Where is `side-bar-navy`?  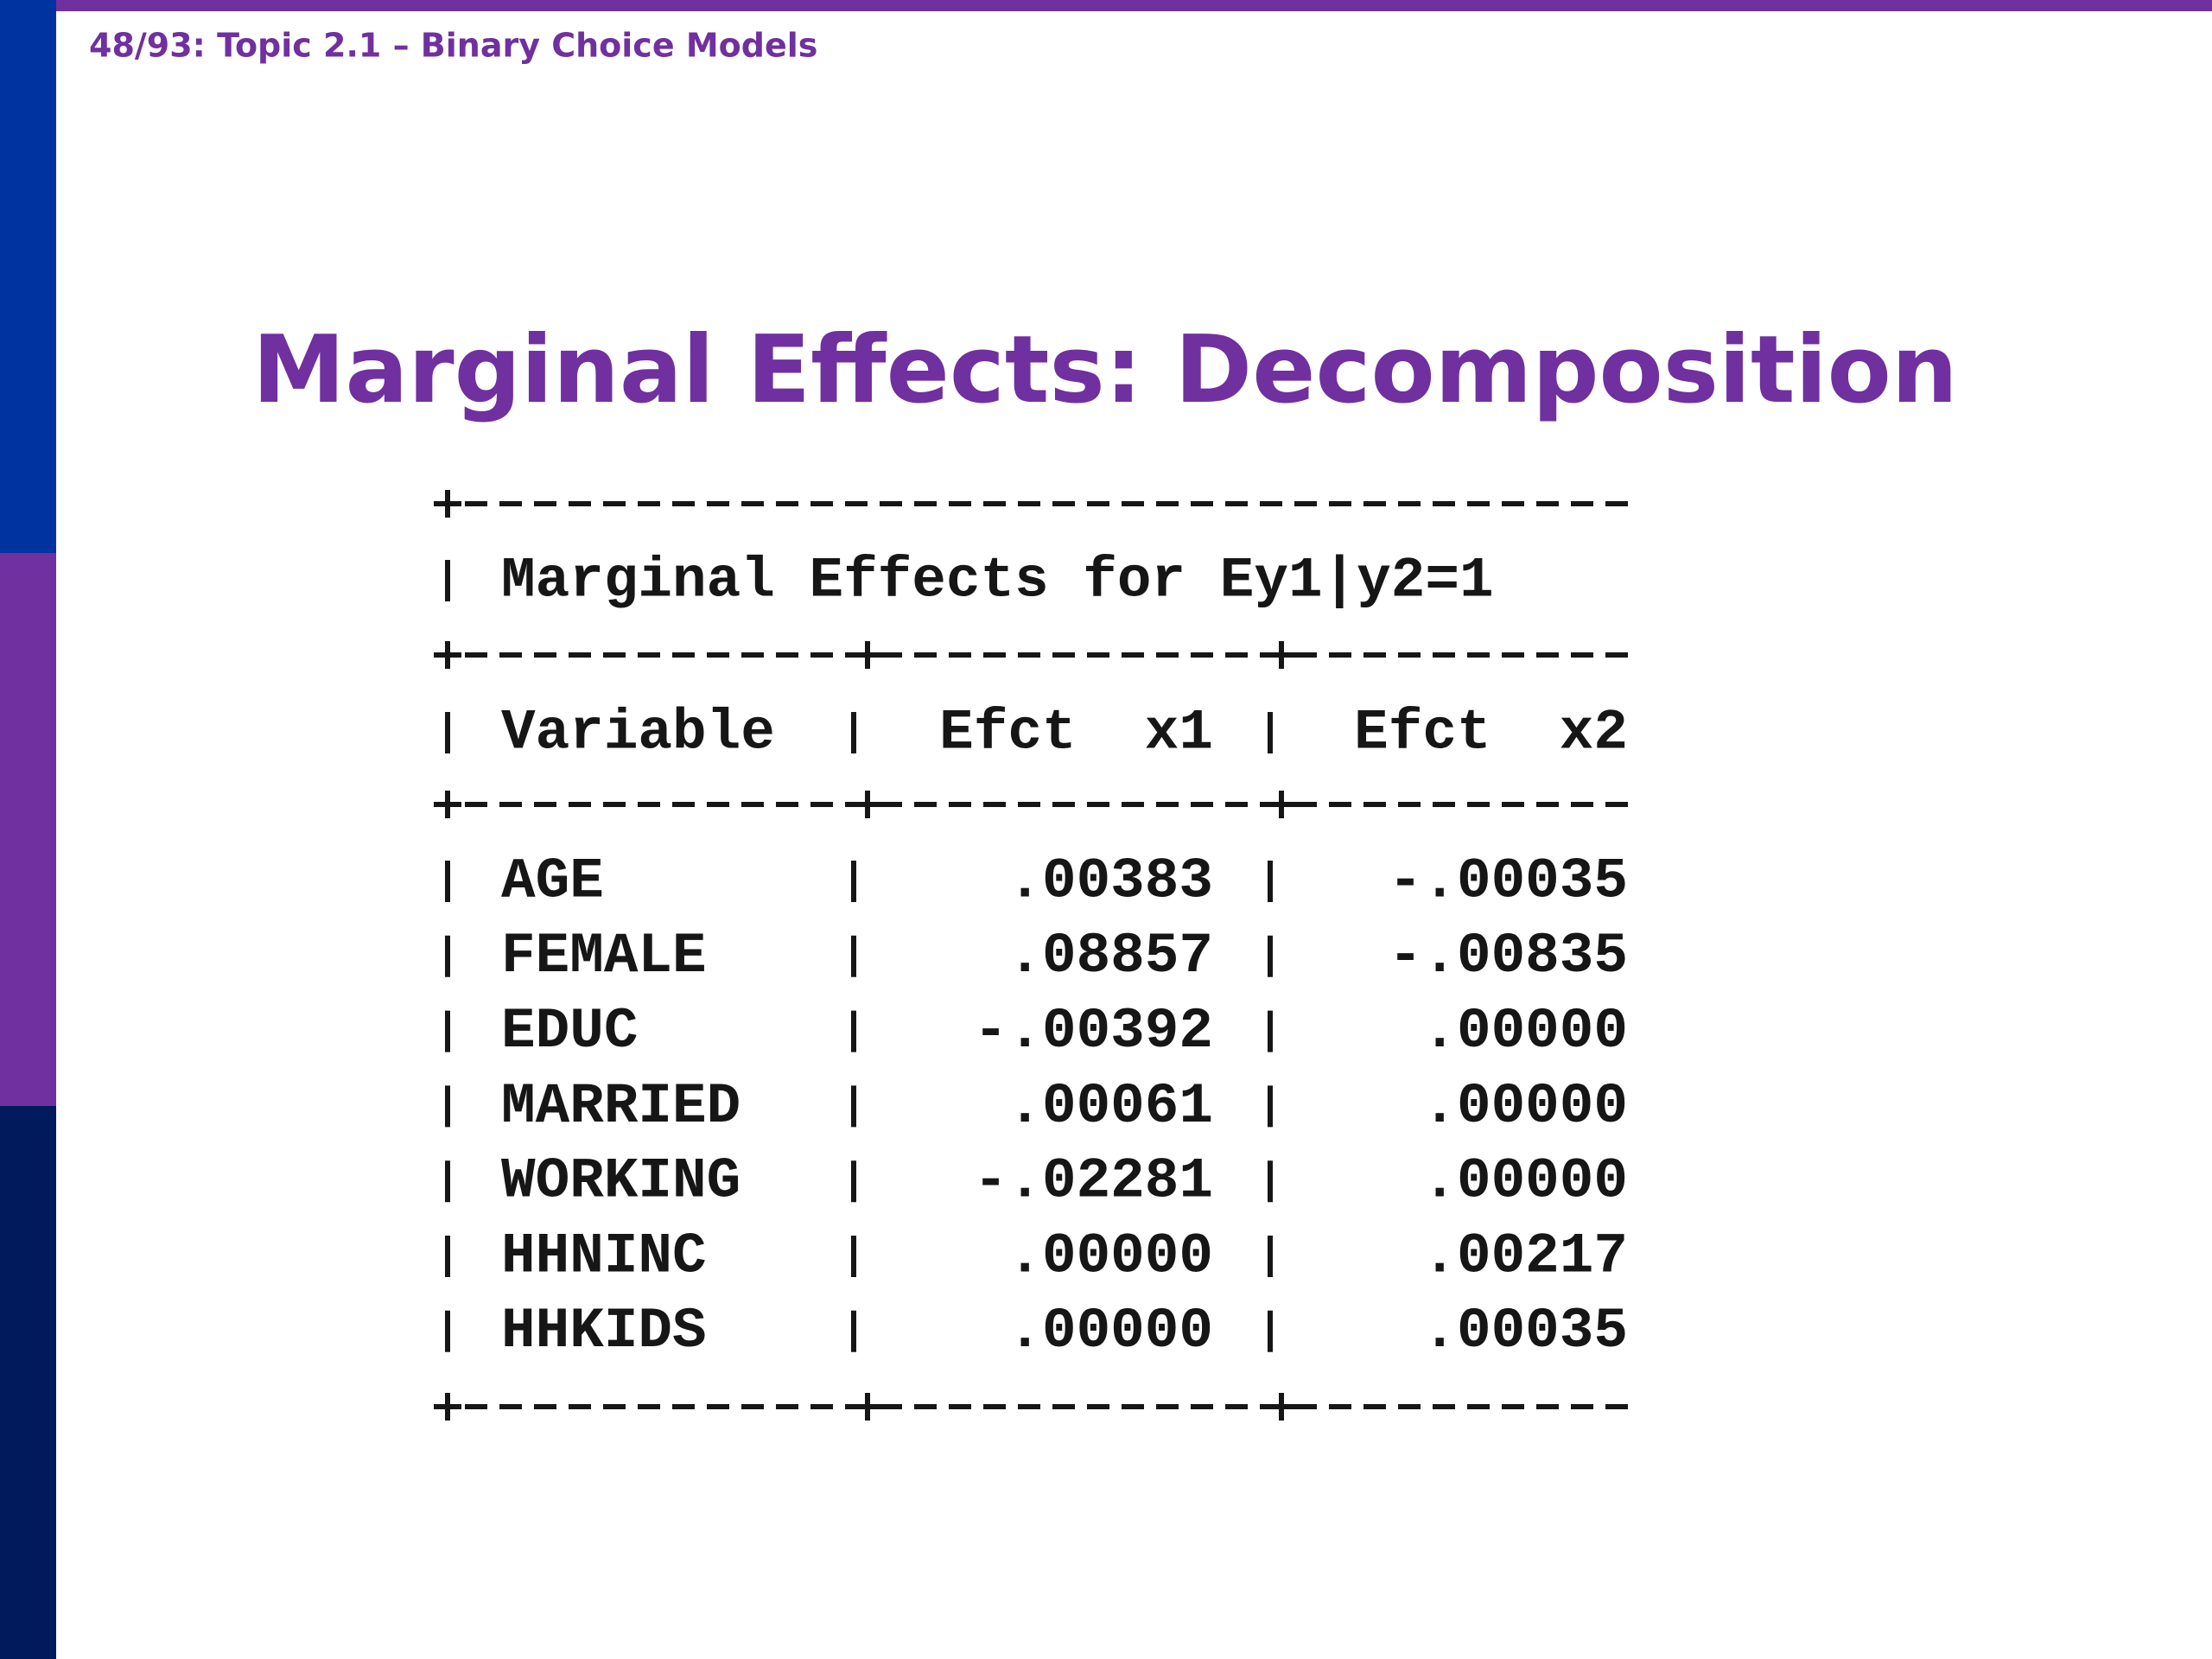
side-bar-navy is located at coordinates (28, 1382).